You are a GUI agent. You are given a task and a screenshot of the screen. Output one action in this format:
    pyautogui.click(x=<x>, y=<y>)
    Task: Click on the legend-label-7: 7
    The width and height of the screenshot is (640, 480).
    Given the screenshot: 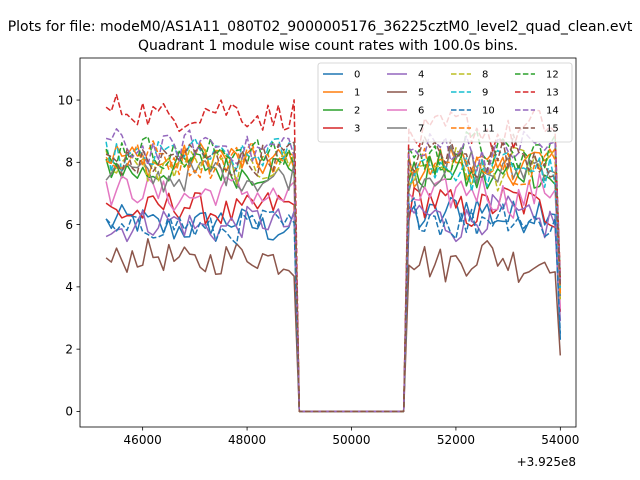 What is the action you would take?
    pyautogui.click(x=421, y=129)
    